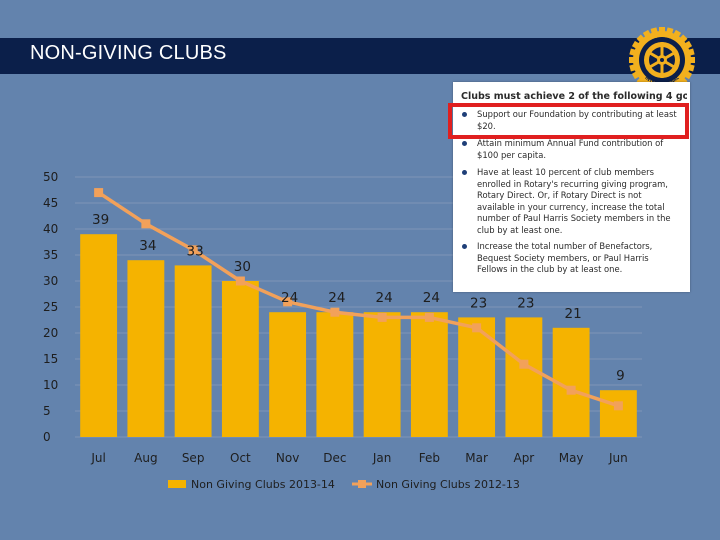 This screenshot has height=540, width=720. I want to click on data-label: 33, so click(195, 251).